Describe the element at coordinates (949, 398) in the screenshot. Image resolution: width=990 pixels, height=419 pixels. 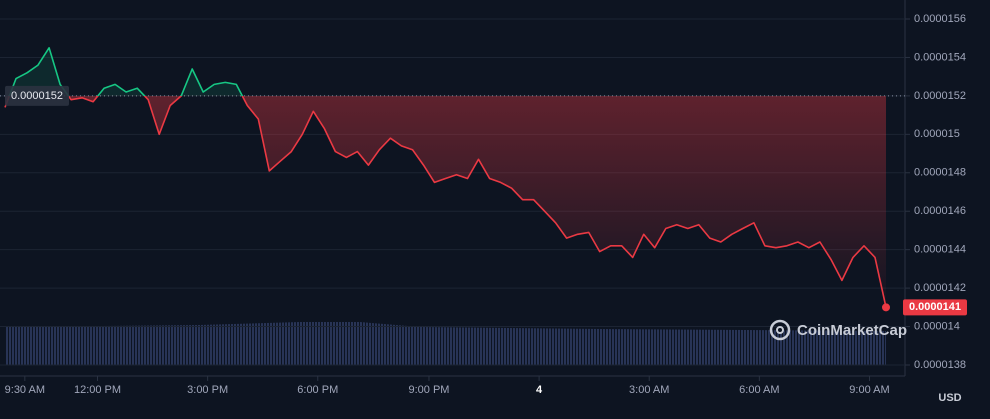
I see `currency-label: USD` at that location.